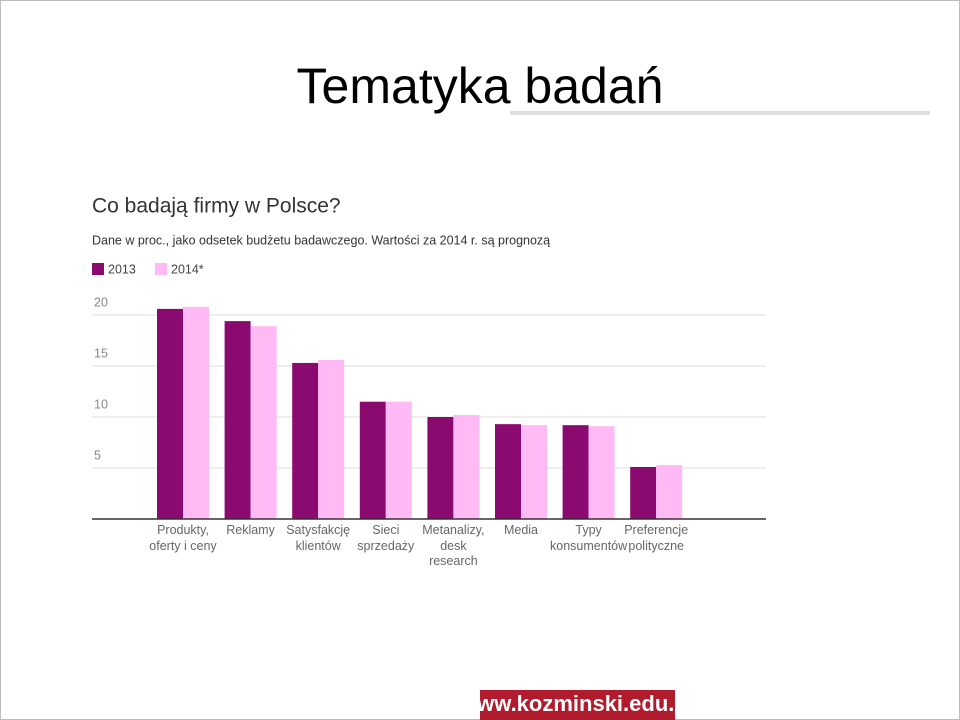 The height and width of the screenshot is (720, 960). I want to click on slide-title: Tematyka badań, so click(480, 86).